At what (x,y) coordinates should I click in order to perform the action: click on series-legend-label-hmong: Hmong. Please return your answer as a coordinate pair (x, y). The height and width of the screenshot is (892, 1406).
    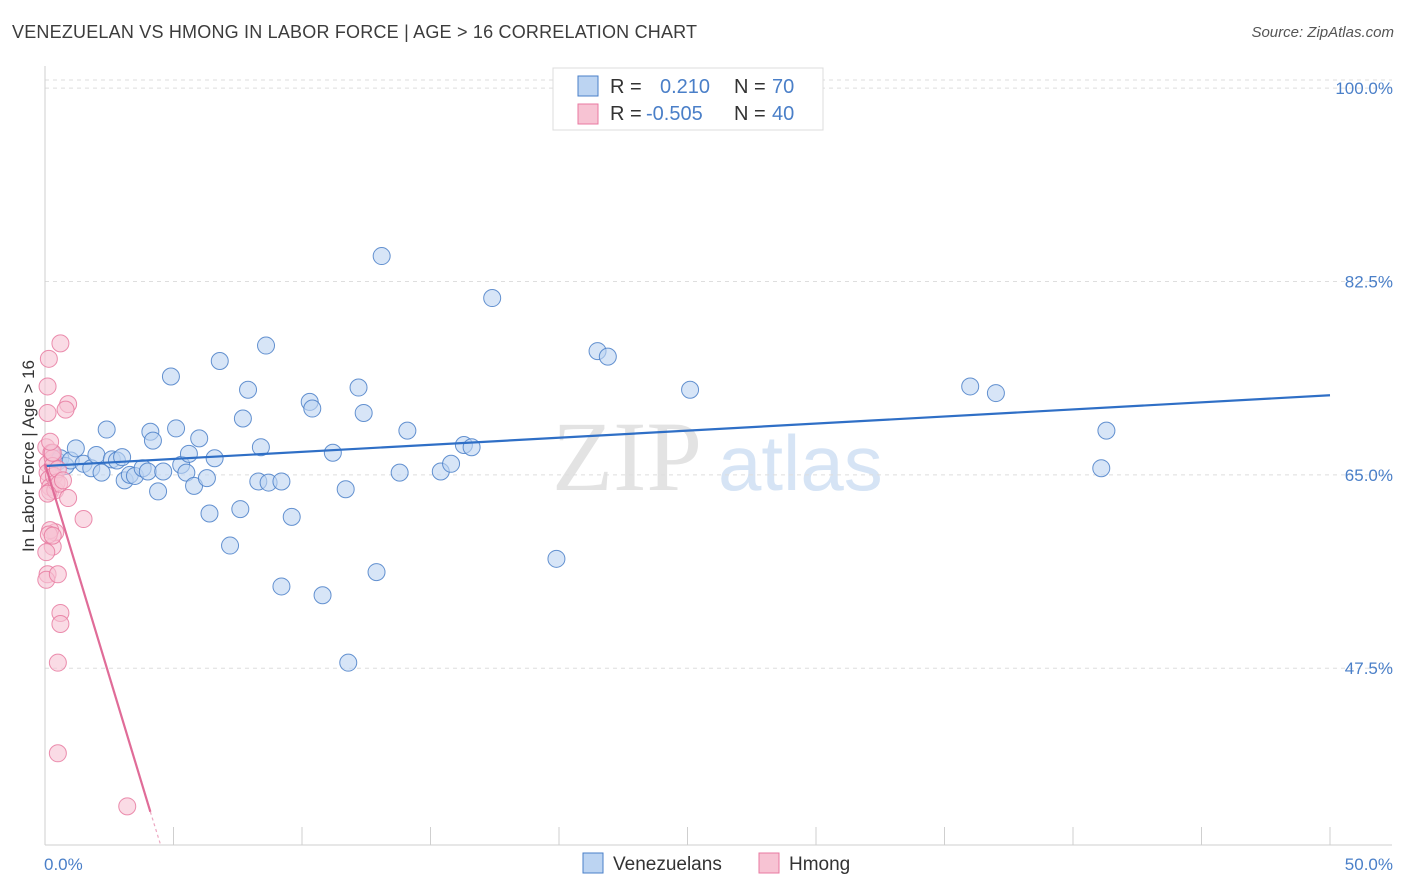
    Looking at the image, I should click on (819, 864).